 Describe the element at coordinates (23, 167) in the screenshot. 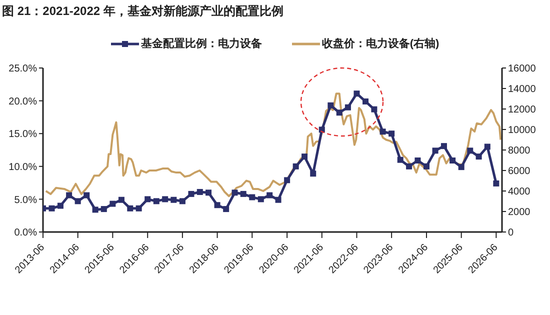

I see `y-tick-label: 10.0%` at that location.